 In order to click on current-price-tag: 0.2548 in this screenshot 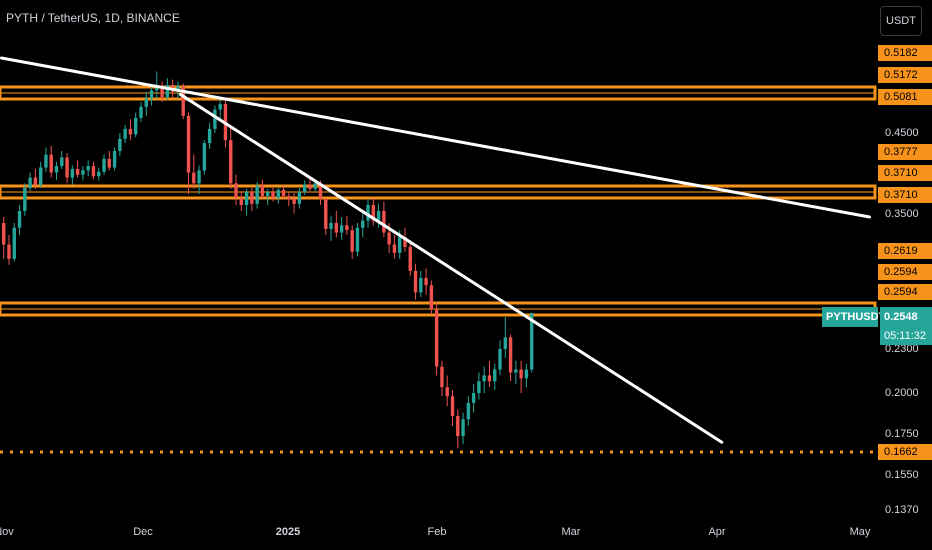, I will do `click(906, 317)`.